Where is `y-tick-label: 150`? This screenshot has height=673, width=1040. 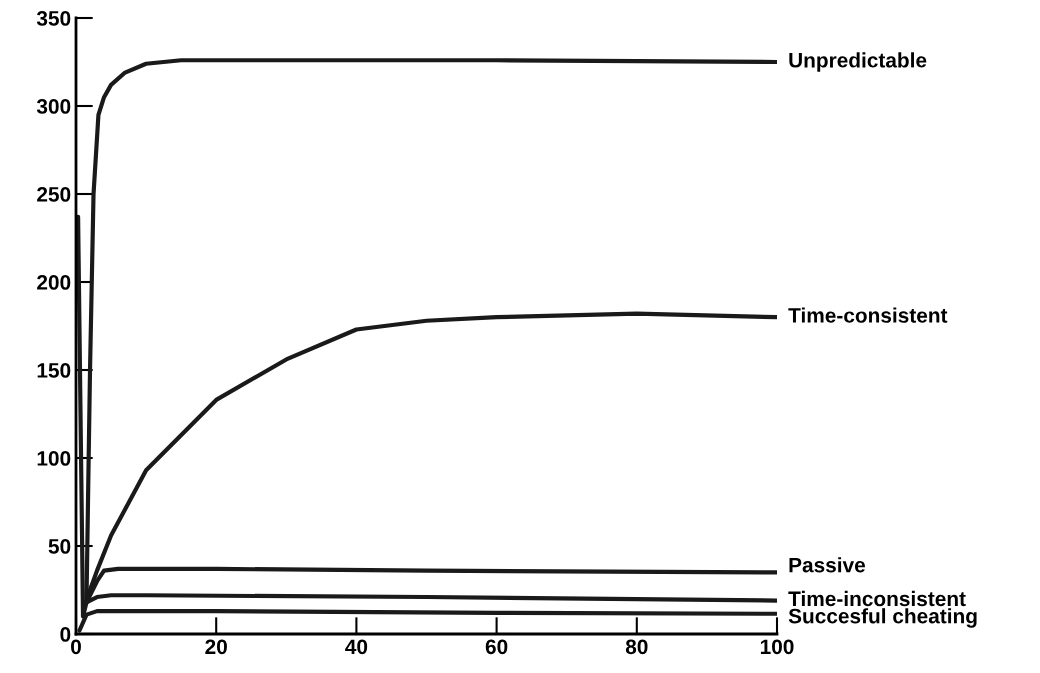 y-tick-label: 150 is located at coordinates (54, 370).